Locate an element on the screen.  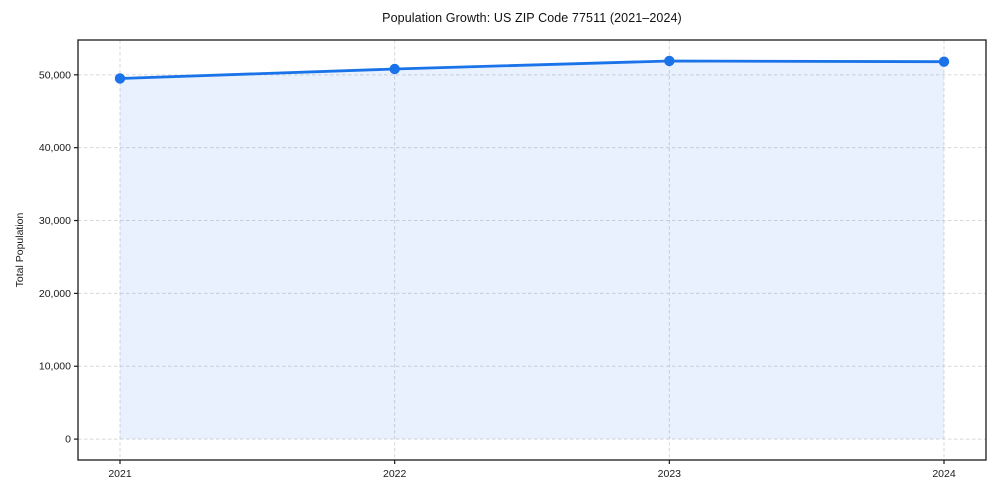
y-tick-label: 20,000 is located at coordinates (55, 294).